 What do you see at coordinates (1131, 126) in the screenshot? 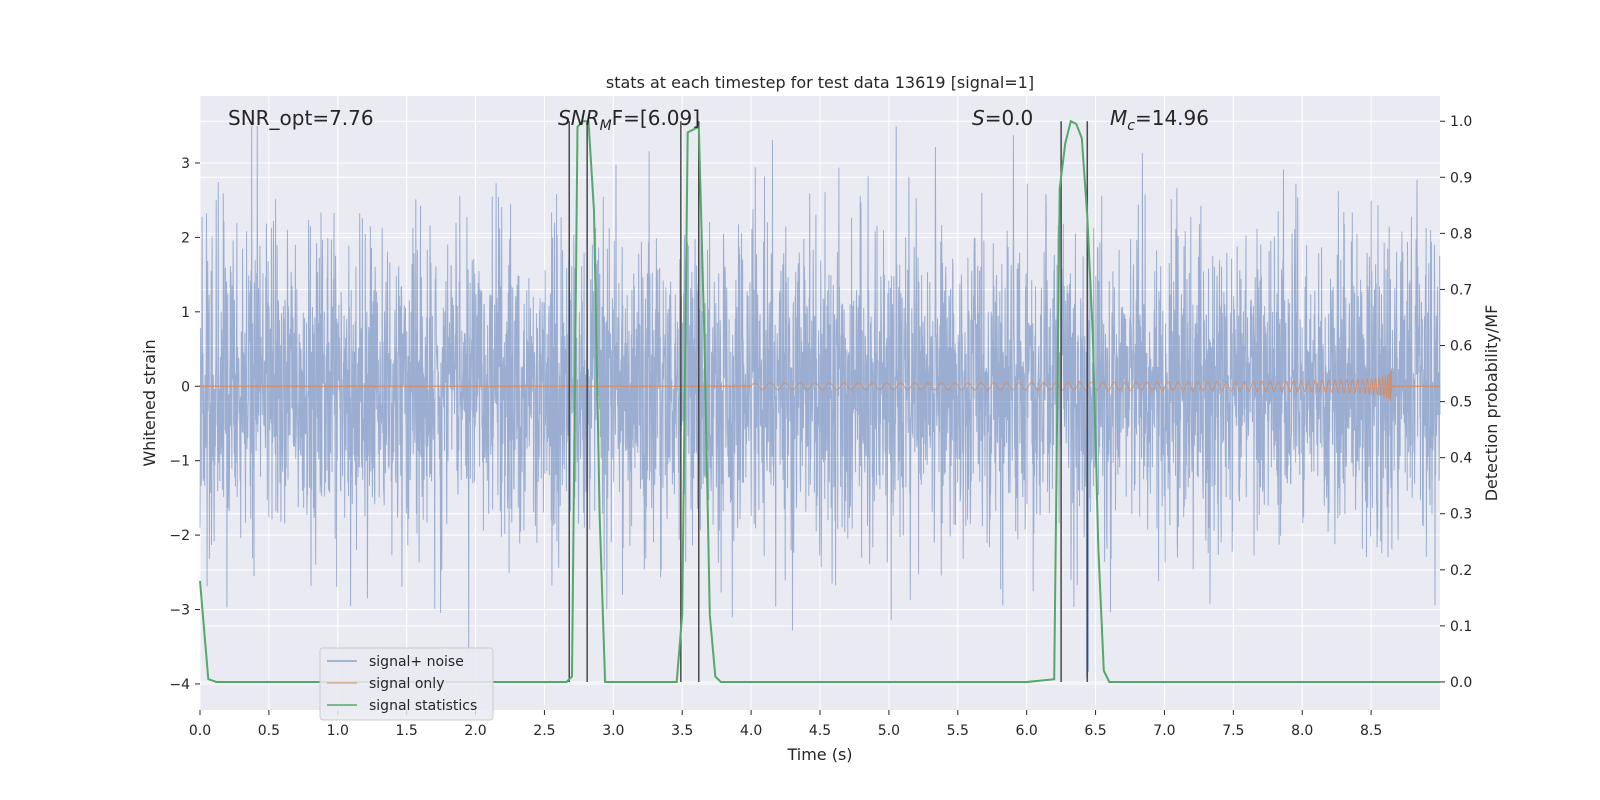
I see `mc-subscript: c` at bounding box center [1131, 126].